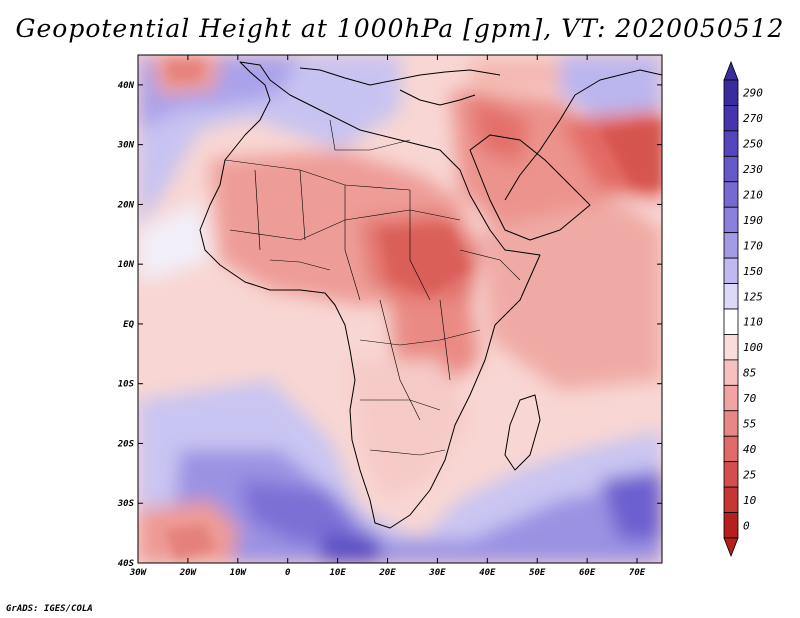  I want to click on colorbar-label: 25, so click(749, 474).